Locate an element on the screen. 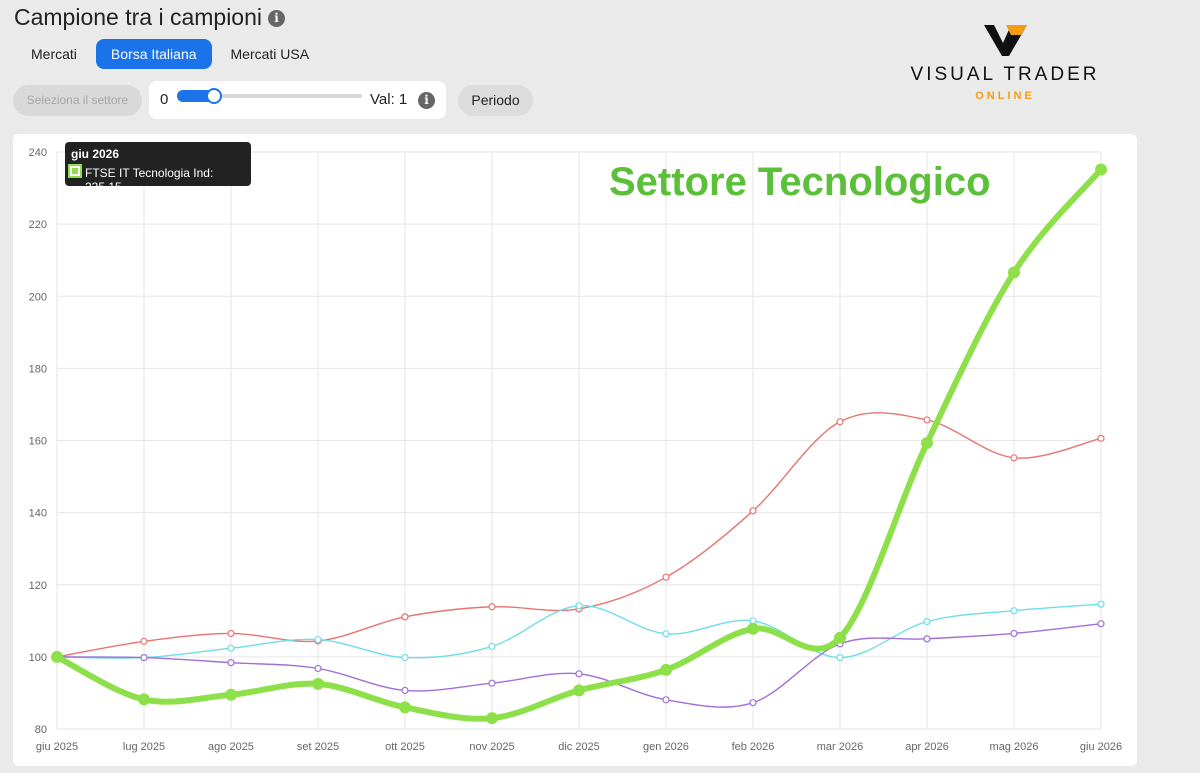 This screenshot has width=1200, height=773. value-slider-box: 0 Val: 1 i is located at coordinates (297, 100).